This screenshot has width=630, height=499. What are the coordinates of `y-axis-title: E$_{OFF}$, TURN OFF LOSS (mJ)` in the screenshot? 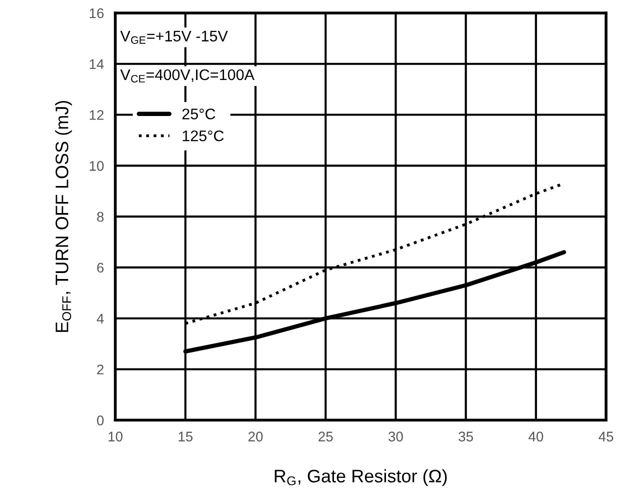 It's located at (63, 216).